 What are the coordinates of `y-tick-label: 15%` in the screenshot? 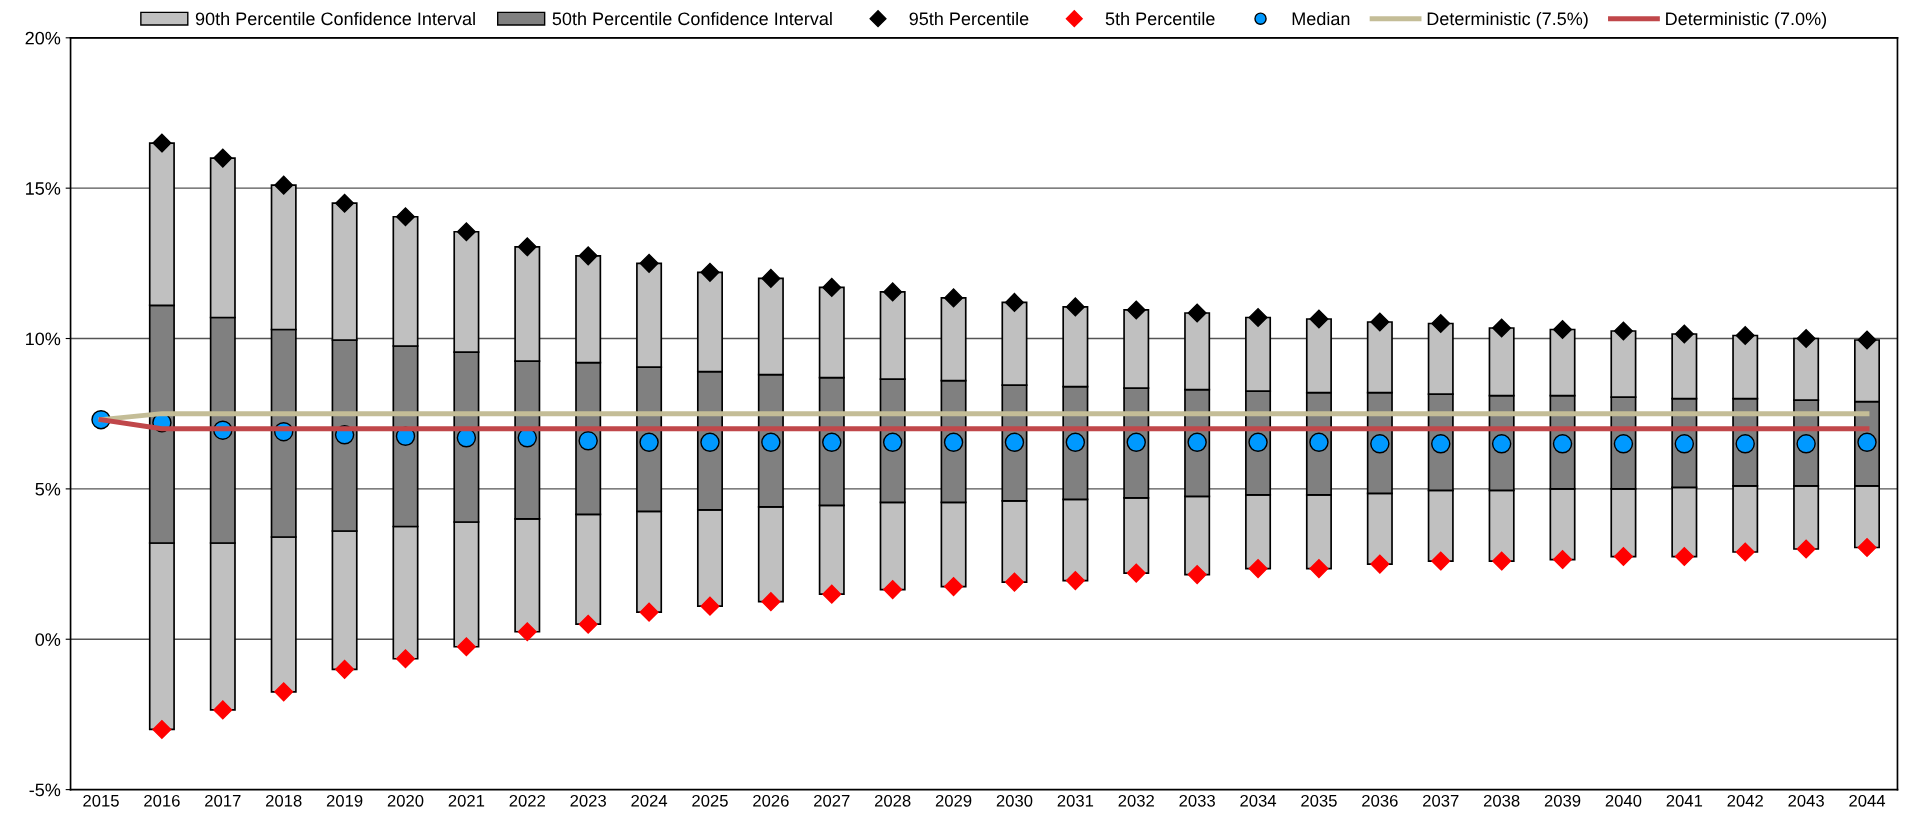 It's located at (43, 188).